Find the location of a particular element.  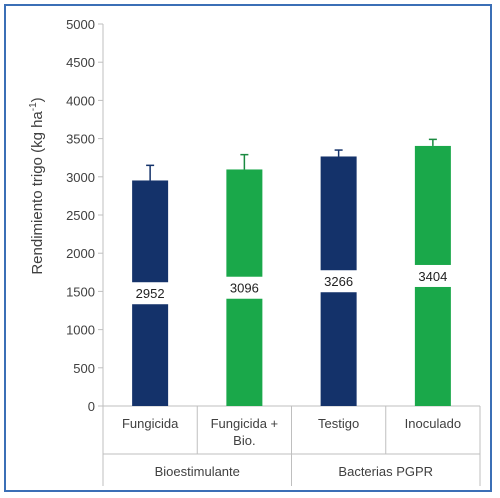

y-tick-label: 5000 is located at coordinates (80, 24).